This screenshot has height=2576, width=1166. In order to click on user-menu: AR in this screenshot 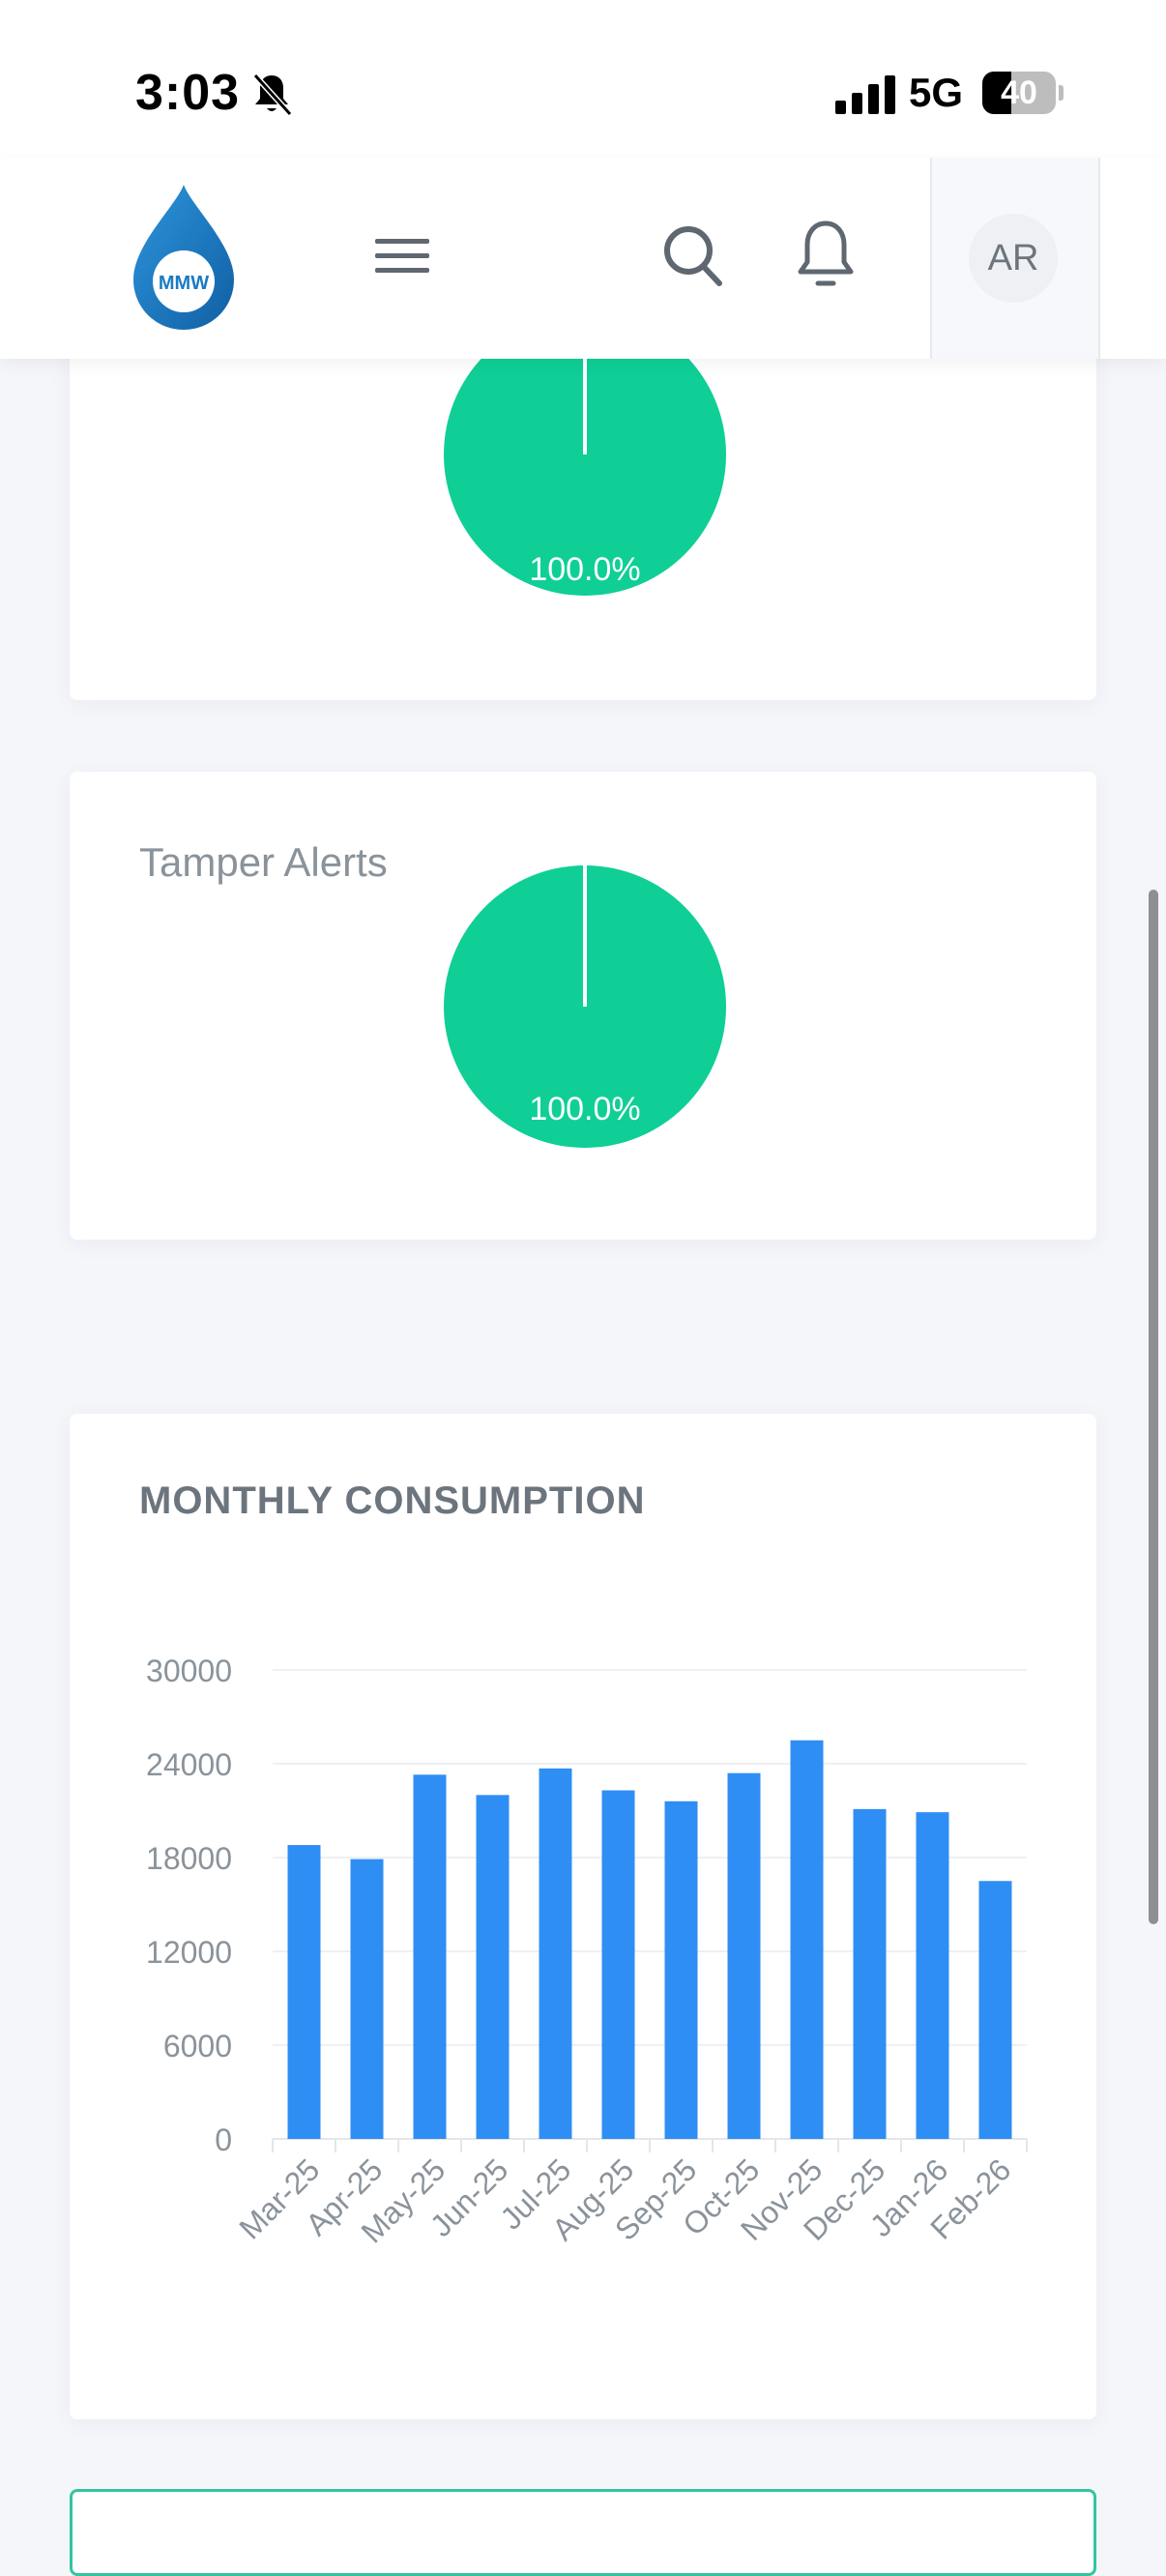, I will do `click(1015, 258)`.